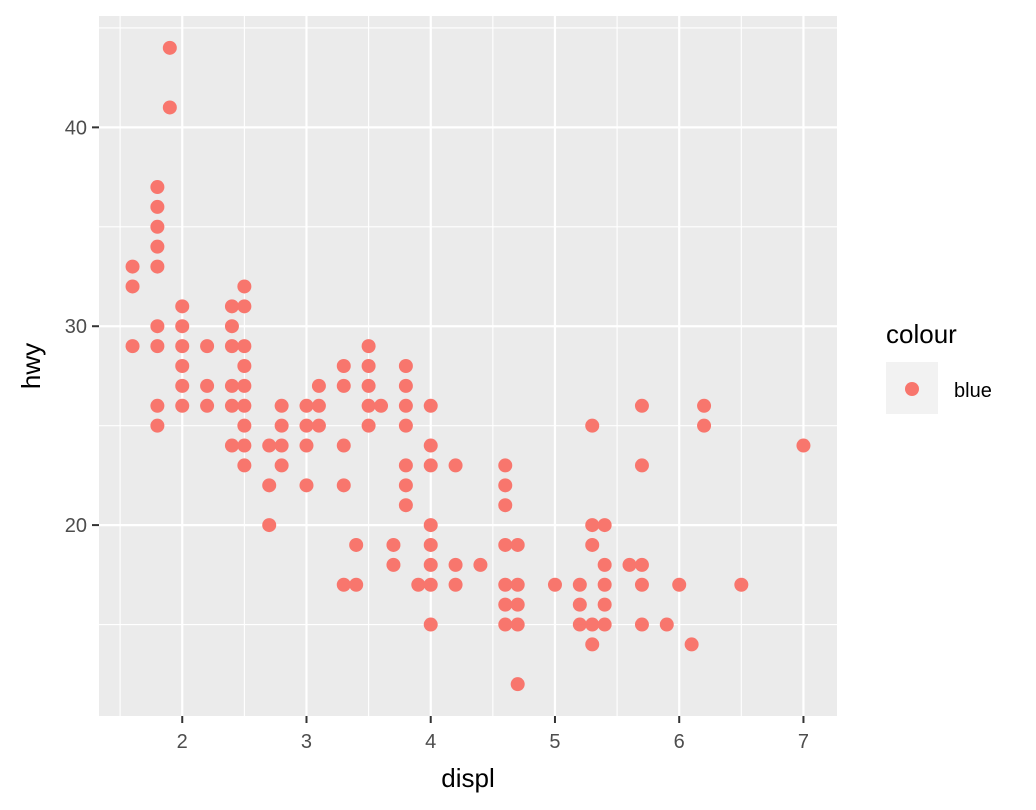 The image size is (1036, 810). What do you see at coordinates (31, 366) in the screenshot?
I see `y-axis-title: hwy` at bounding box center [31, 366].